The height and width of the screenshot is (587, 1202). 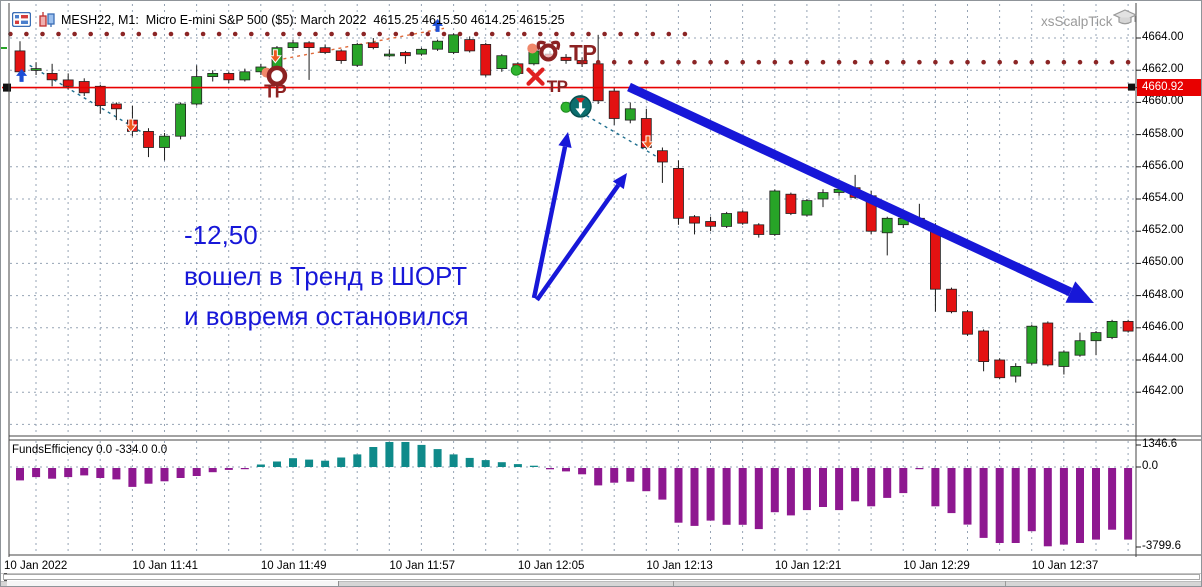 I want to click on tp-label: TP, so click(x=275, y=92).